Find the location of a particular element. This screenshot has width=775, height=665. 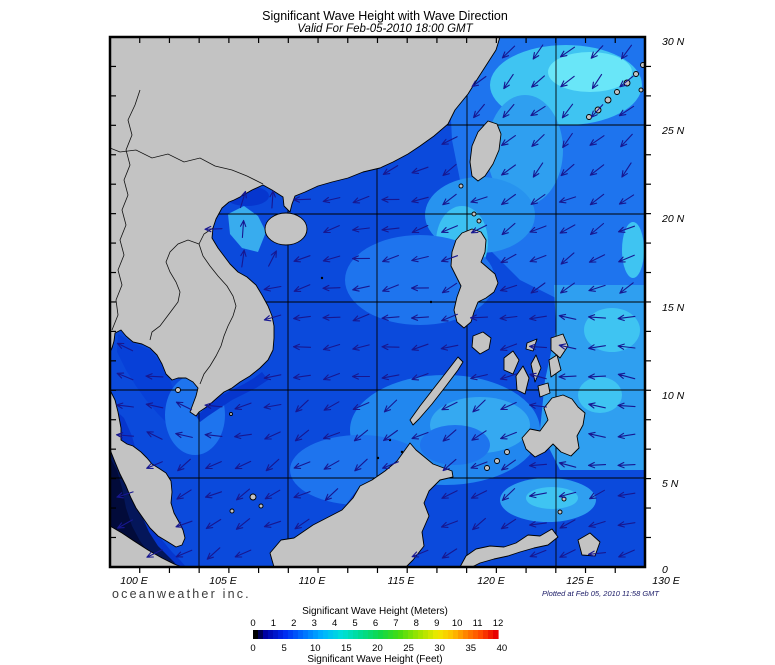

lat-label: 20 N is located at coordinates (673, 219).